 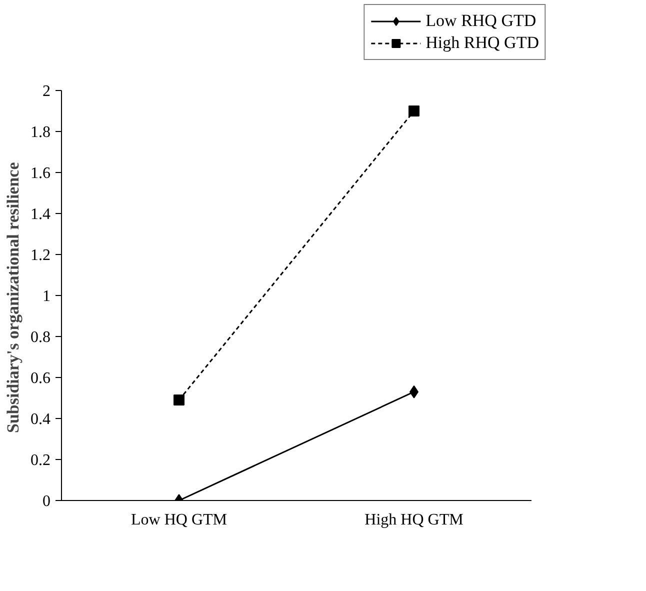 What do you see at coordinates (40, 378) in the screenshot?
I see `y-tick-label: 0.6` at bounding box center [40, 378].